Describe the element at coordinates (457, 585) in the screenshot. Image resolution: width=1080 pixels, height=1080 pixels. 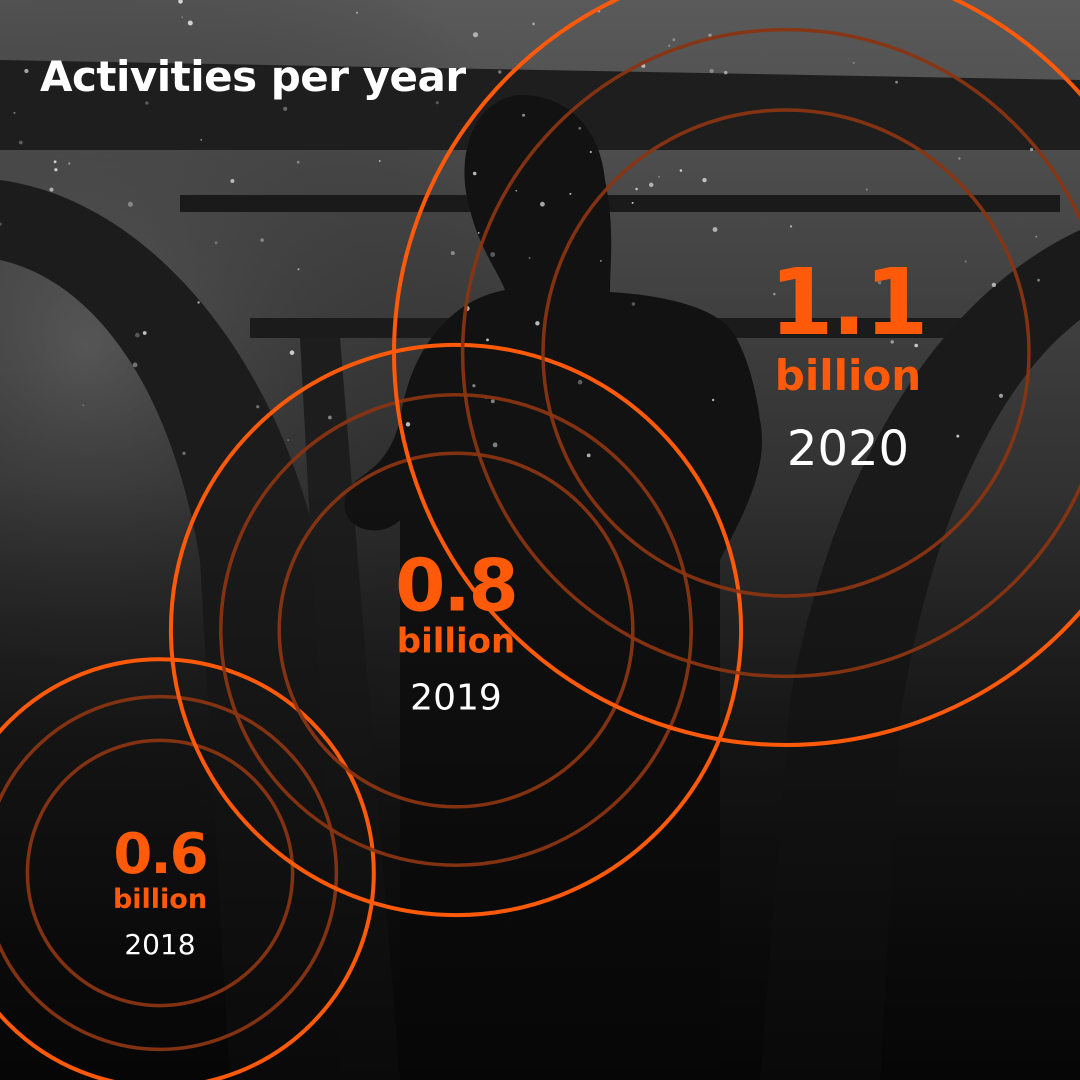
I see `data-label-value: 0.8` at that location.